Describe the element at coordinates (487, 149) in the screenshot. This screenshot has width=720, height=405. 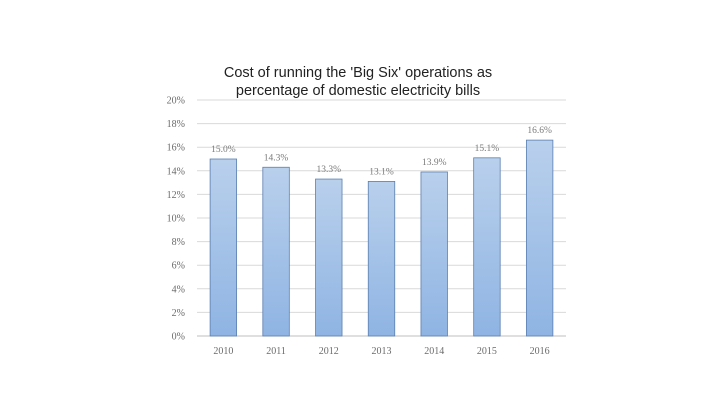
I see `data-label-2015: 15.1%` at that location.